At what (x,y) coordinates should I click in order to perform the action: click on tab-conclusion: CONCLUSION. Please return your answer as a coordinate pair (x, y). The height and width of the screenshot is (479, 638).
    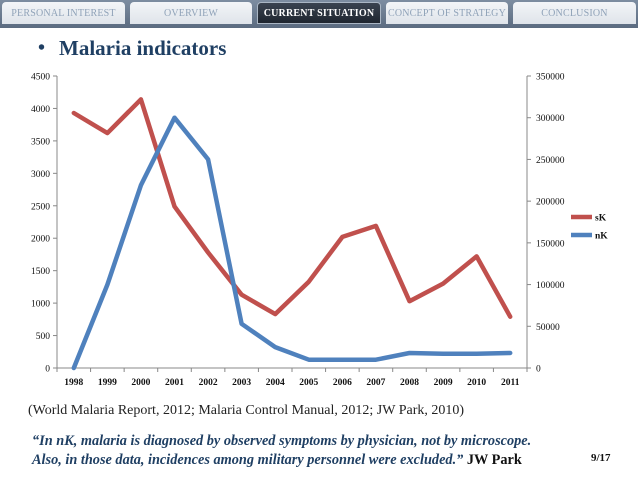
    Looking at the image, I should click on (574, 13).